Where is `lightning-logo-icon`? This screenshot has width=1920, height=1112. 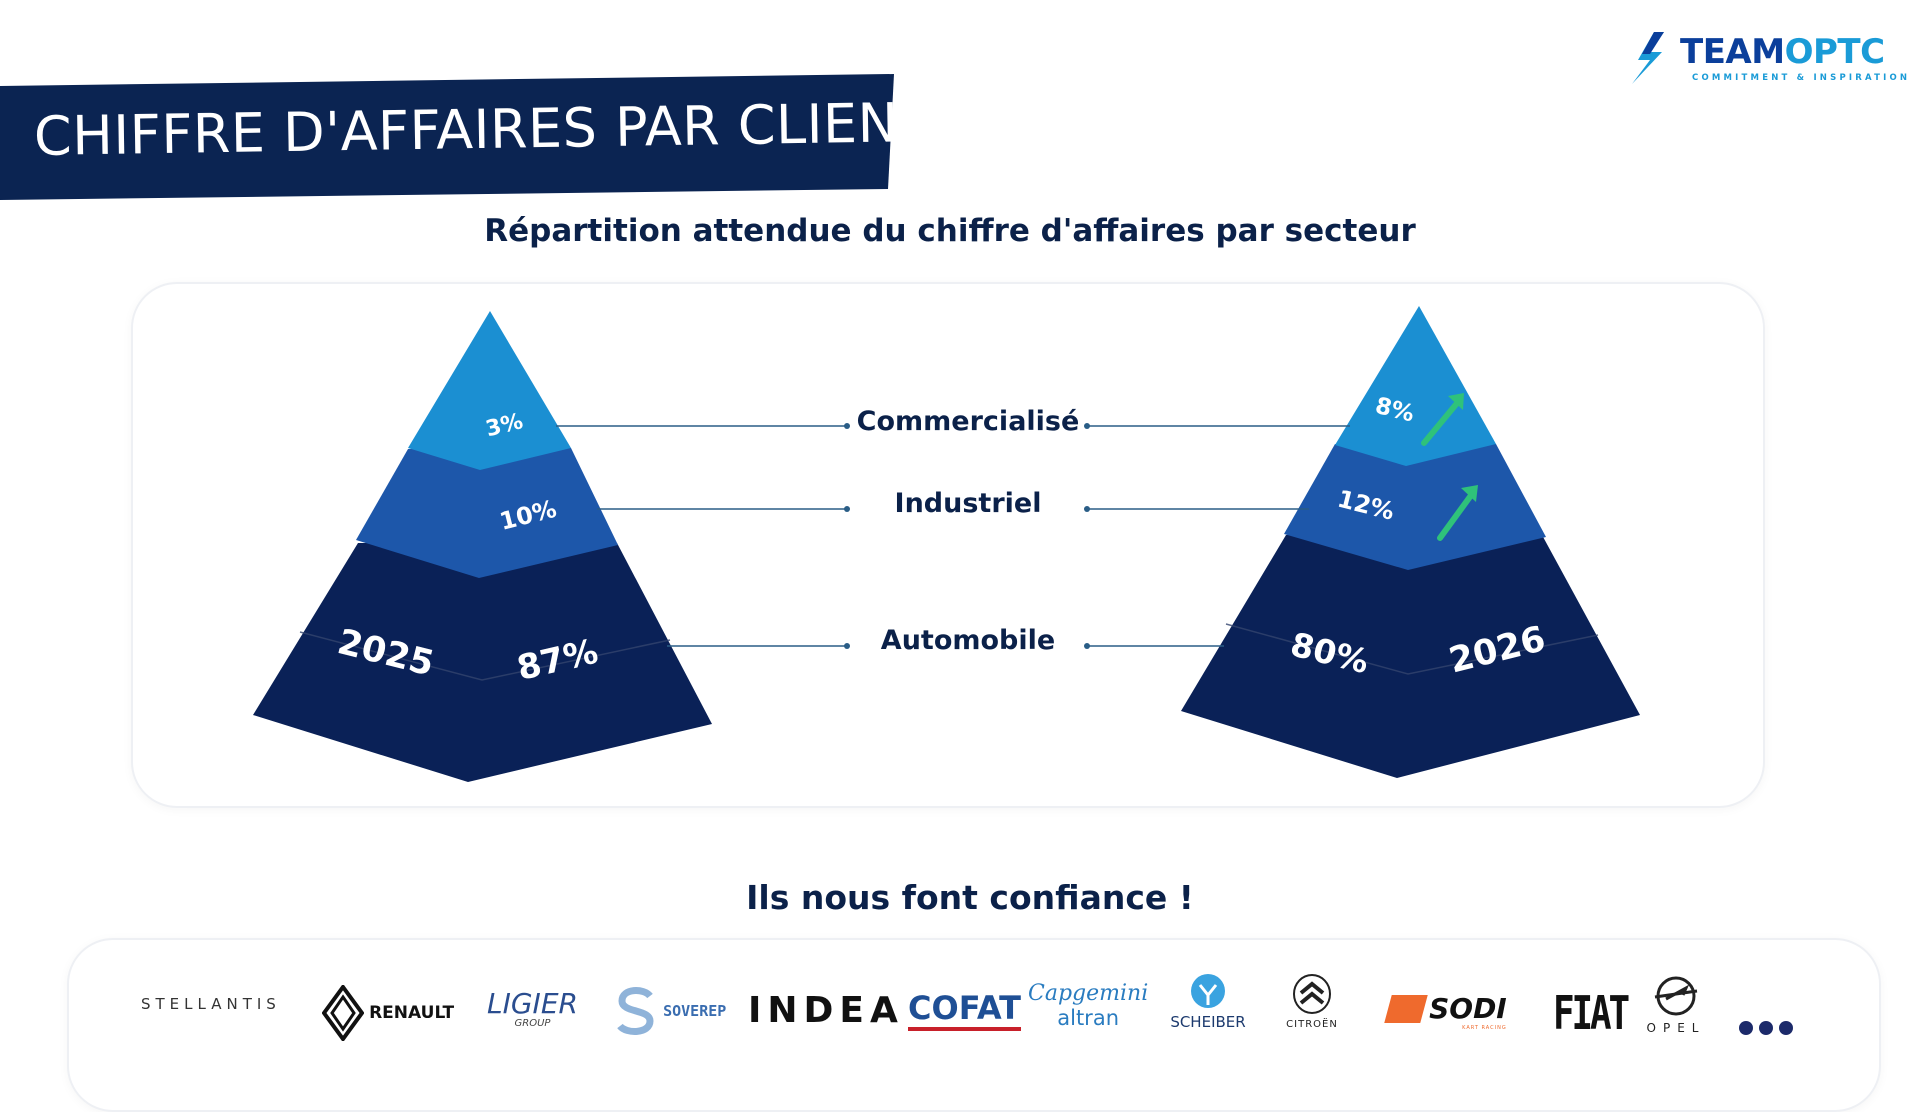
lightning-logo-icon is located at coordinates (1648, 58).